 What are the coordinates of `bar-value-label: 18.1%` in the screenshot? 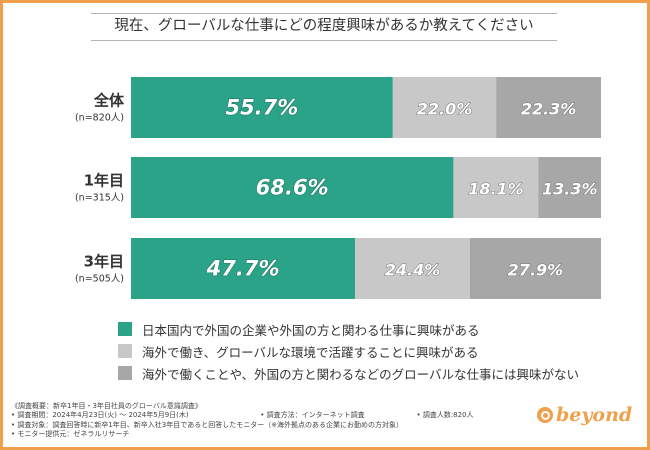 It's located at (496, 189).